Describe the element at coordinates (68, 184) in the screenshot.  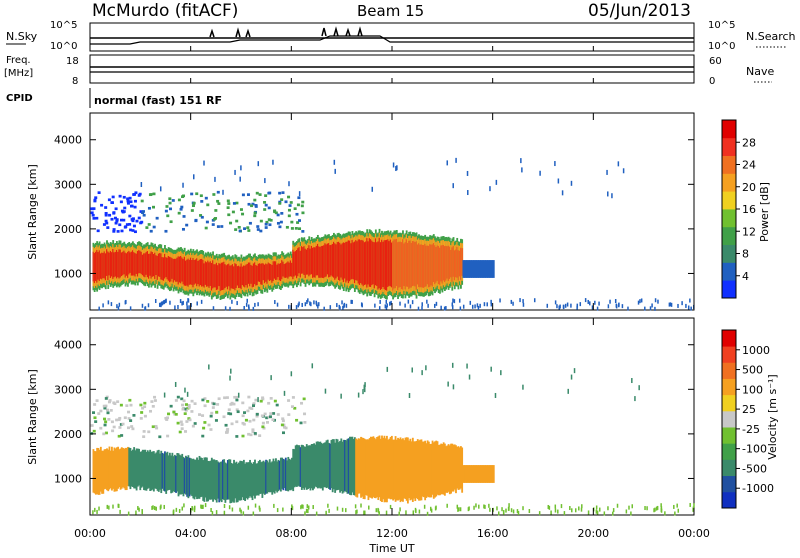
I see `ytick-label: 3000` at that location.